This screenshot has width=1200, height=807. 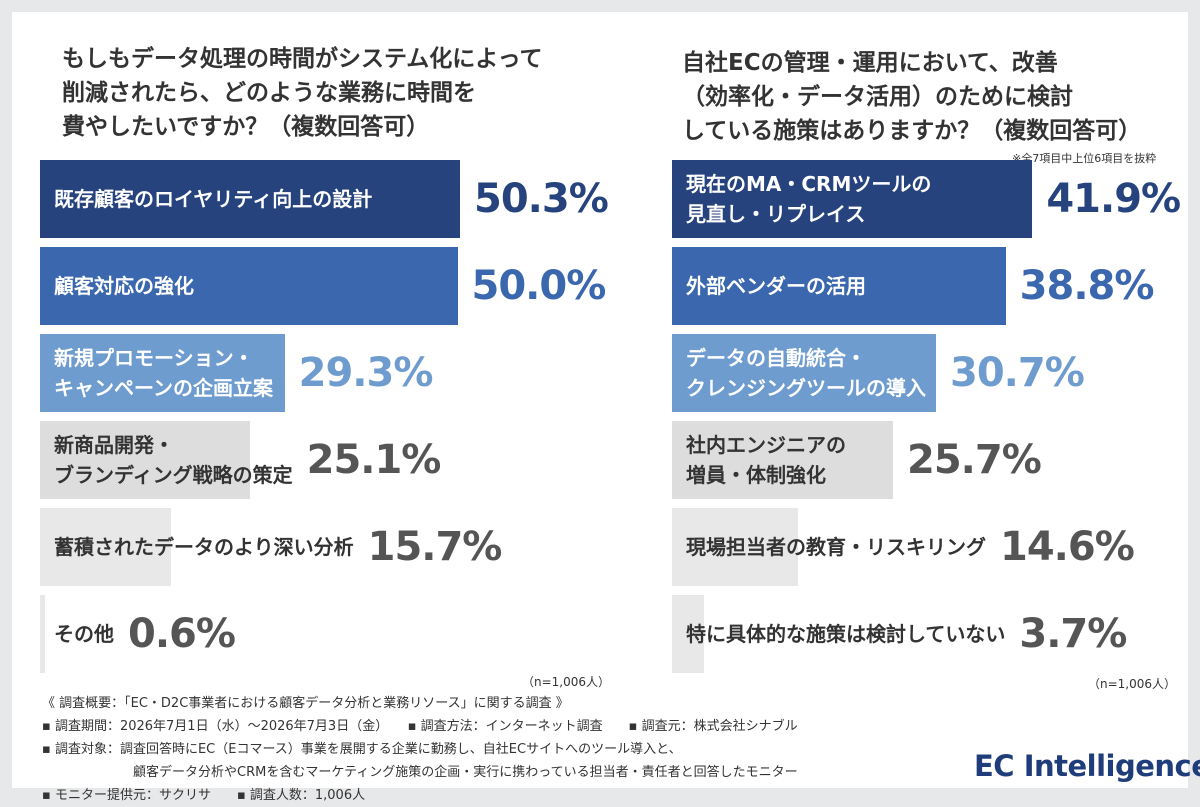 What do you see at coordinates (269, 93) in the screenshot?
I see `left-title-line: 削減されたら、どのような業務に時間を` at bounding box center [269, 93].